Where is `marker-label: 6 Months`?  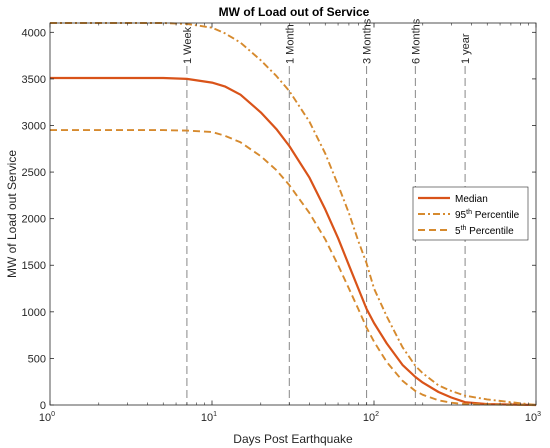 marker-label: 6 Months is located at coordinates (416, 41).